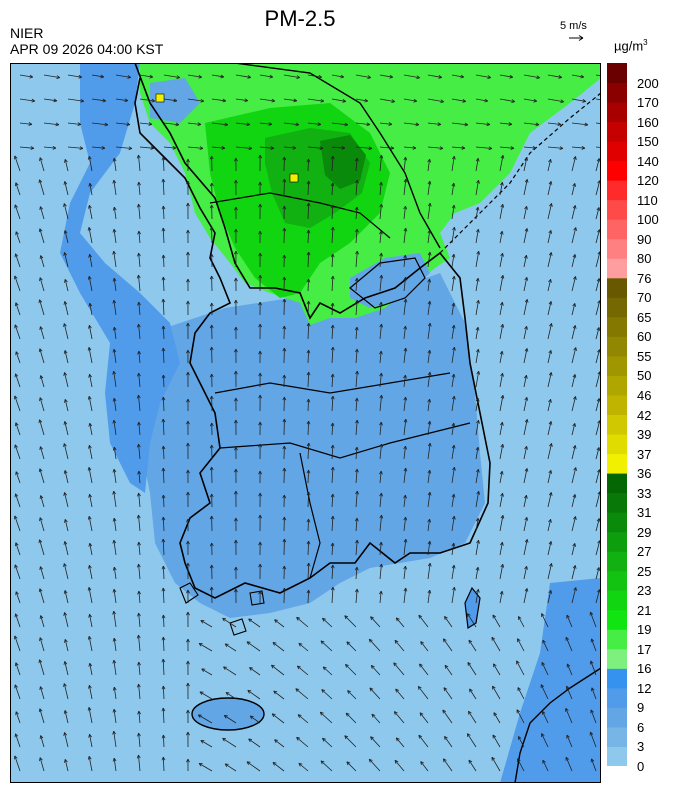  Describe the element at coordinates (644, 356) in the screenshot. I see `colorbar-tick: 55` at that location.